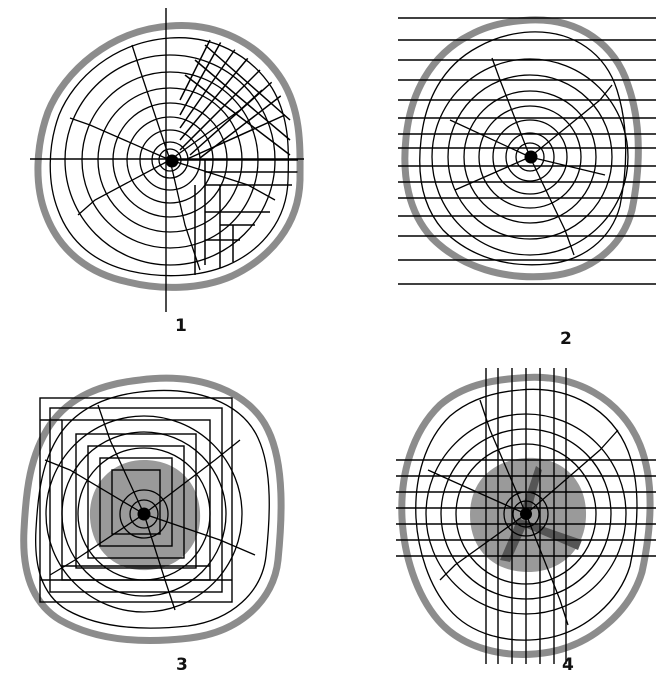 The width and height of the screenshot is (661, 680). What do you see at coordinates (182, 665) in the screenshot?
I see `panel-label-3: 3` at bounding box center [182, 665].